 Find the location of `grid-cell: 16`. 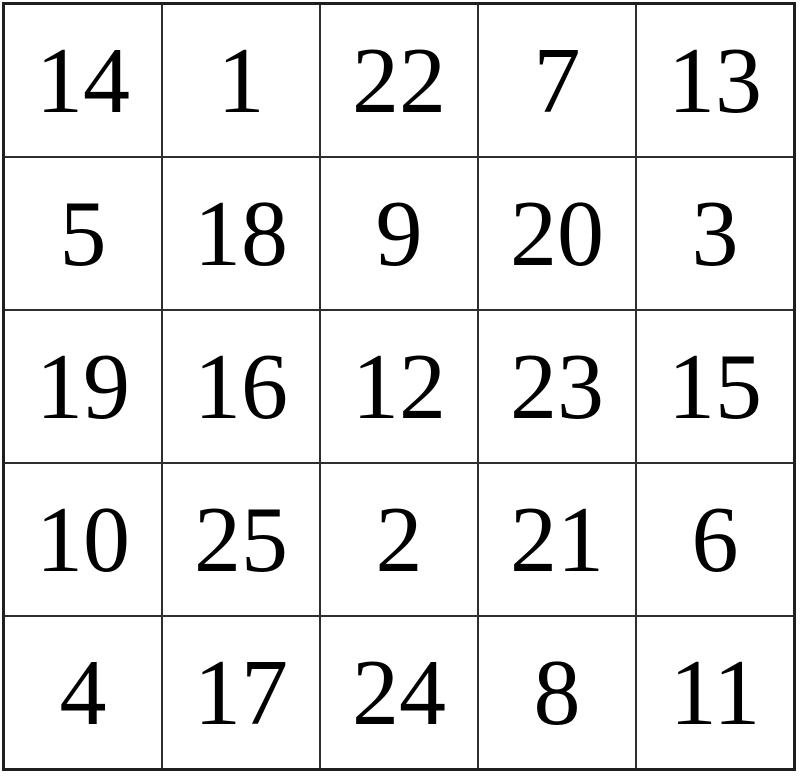

grid-cell: 16 is located at coordinates (241, 386).